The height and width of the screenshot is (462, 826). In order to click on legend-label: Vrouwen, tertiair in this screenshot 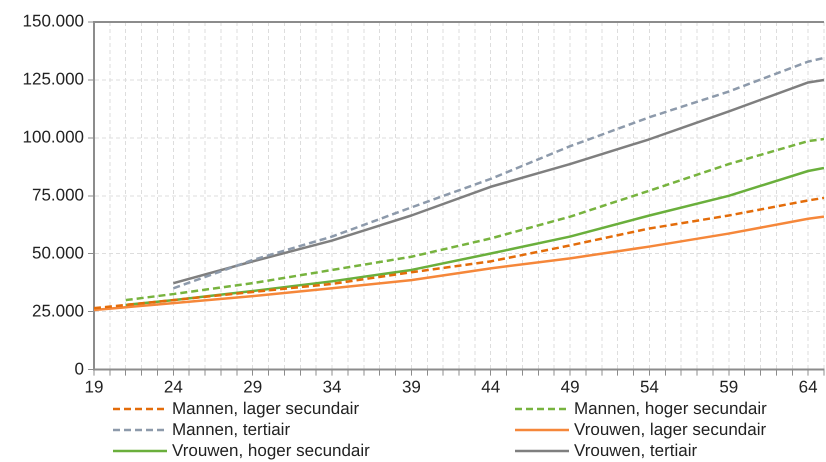, I will do `click(636, 450)`.